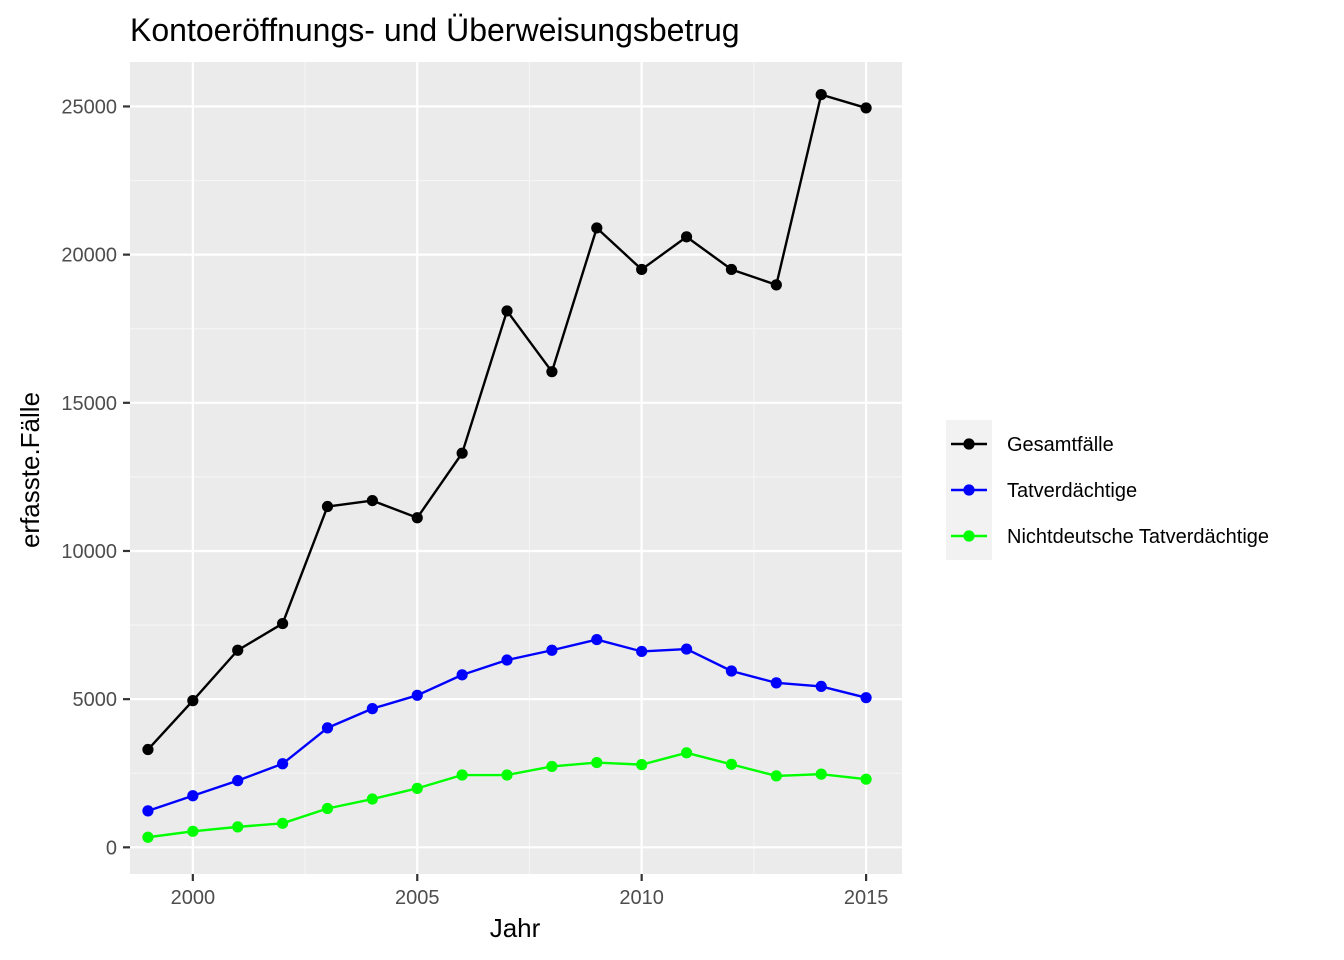 The width and height of the screenshot is (1344, 960). What do you see at coordinates (1072, 491) in the screenshot?
I see `legend-label: Tatverdächtige` at bounding box center [1072, 491].